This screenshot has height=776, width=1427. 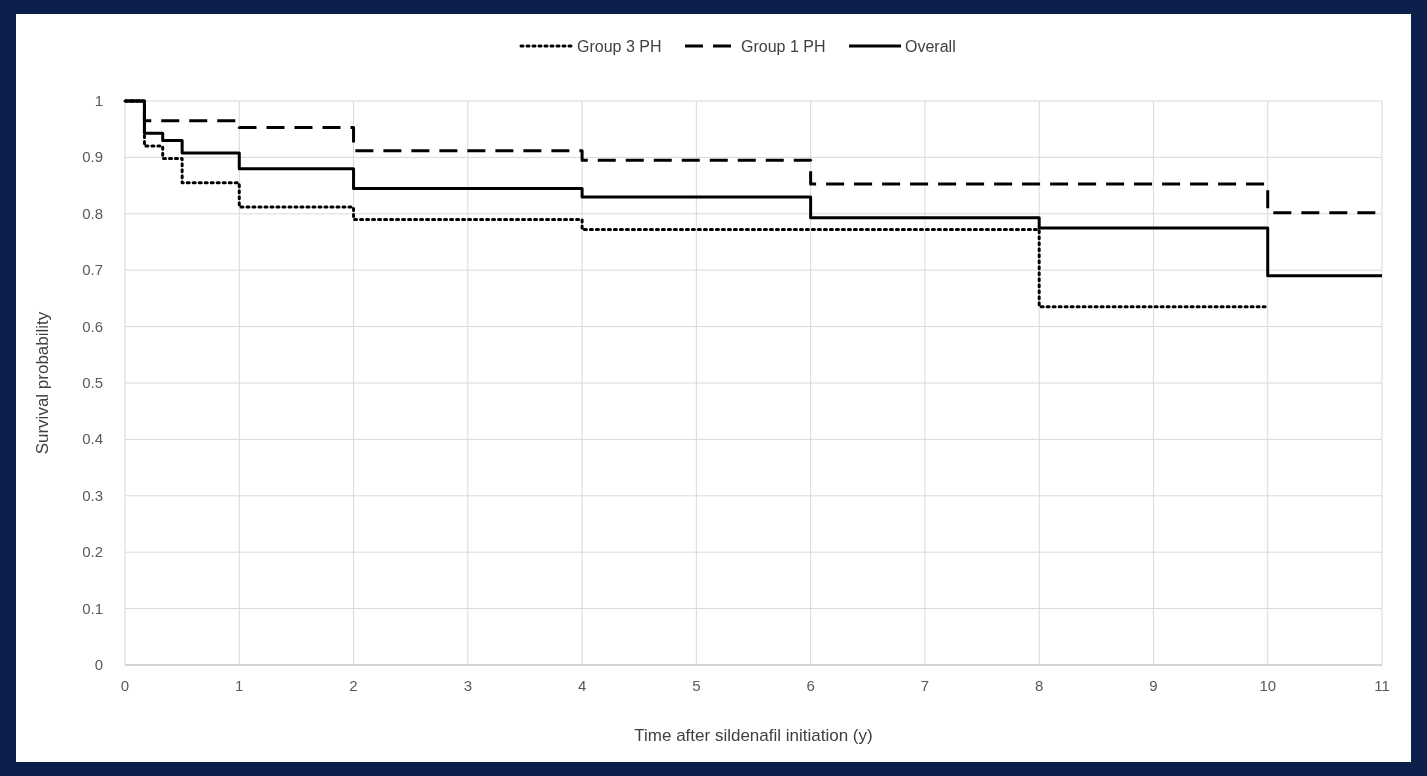 What do you see at coordinates (92, 326) in the screenshot?
I see `y-tick-label: 0.6` at bounding box center [92, 326].